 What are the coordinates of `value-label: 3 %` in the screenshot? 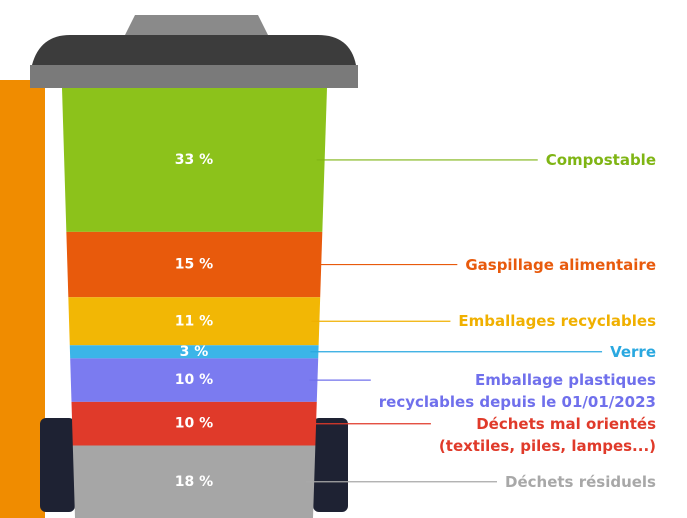 It's located at (194, 352).